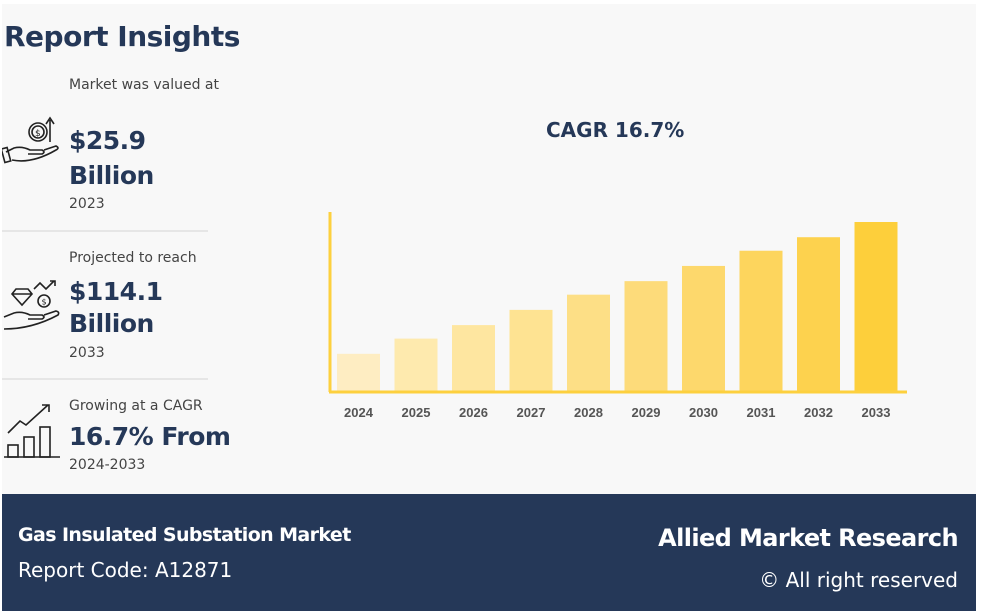 The image size is (982, 611). I want to click on bar-2025, so click(416, 364).